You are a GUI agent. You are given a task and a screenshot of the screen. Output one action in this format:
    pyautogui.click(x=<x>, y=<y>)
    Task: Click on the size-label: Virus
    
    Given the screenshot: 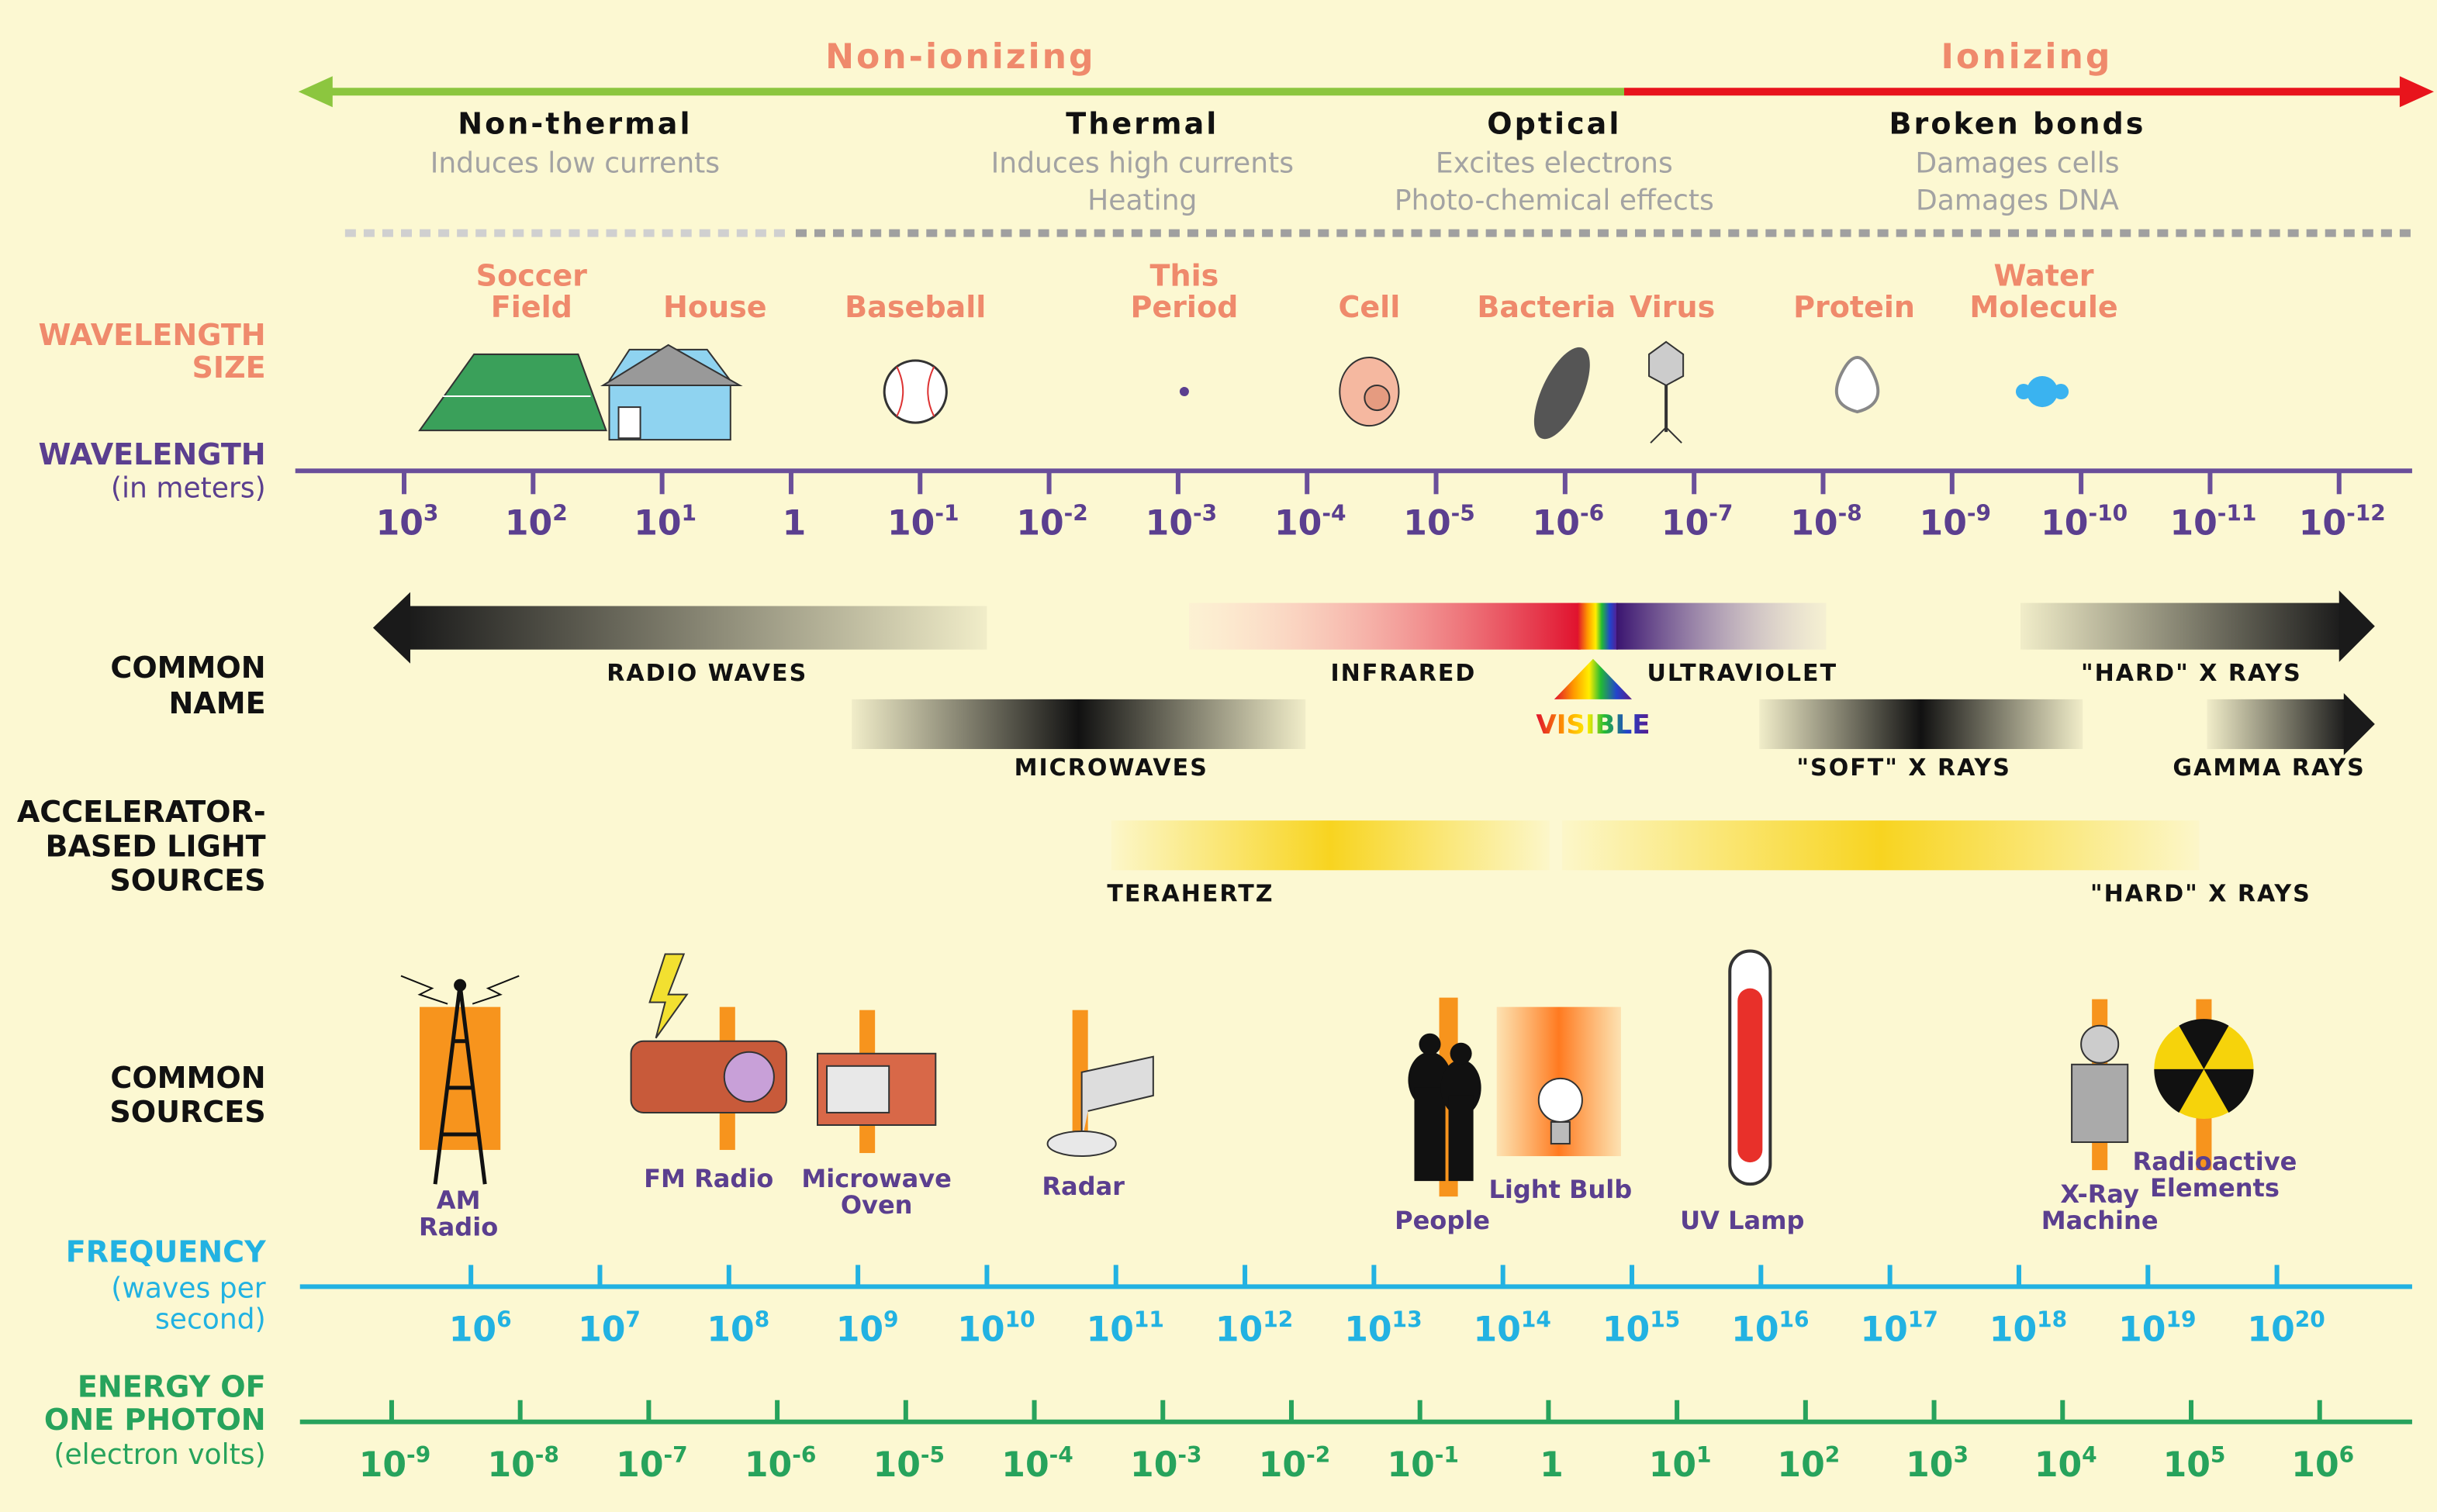 What is the action you would take?
    pyautogui.click(x=1672, y=307)
    